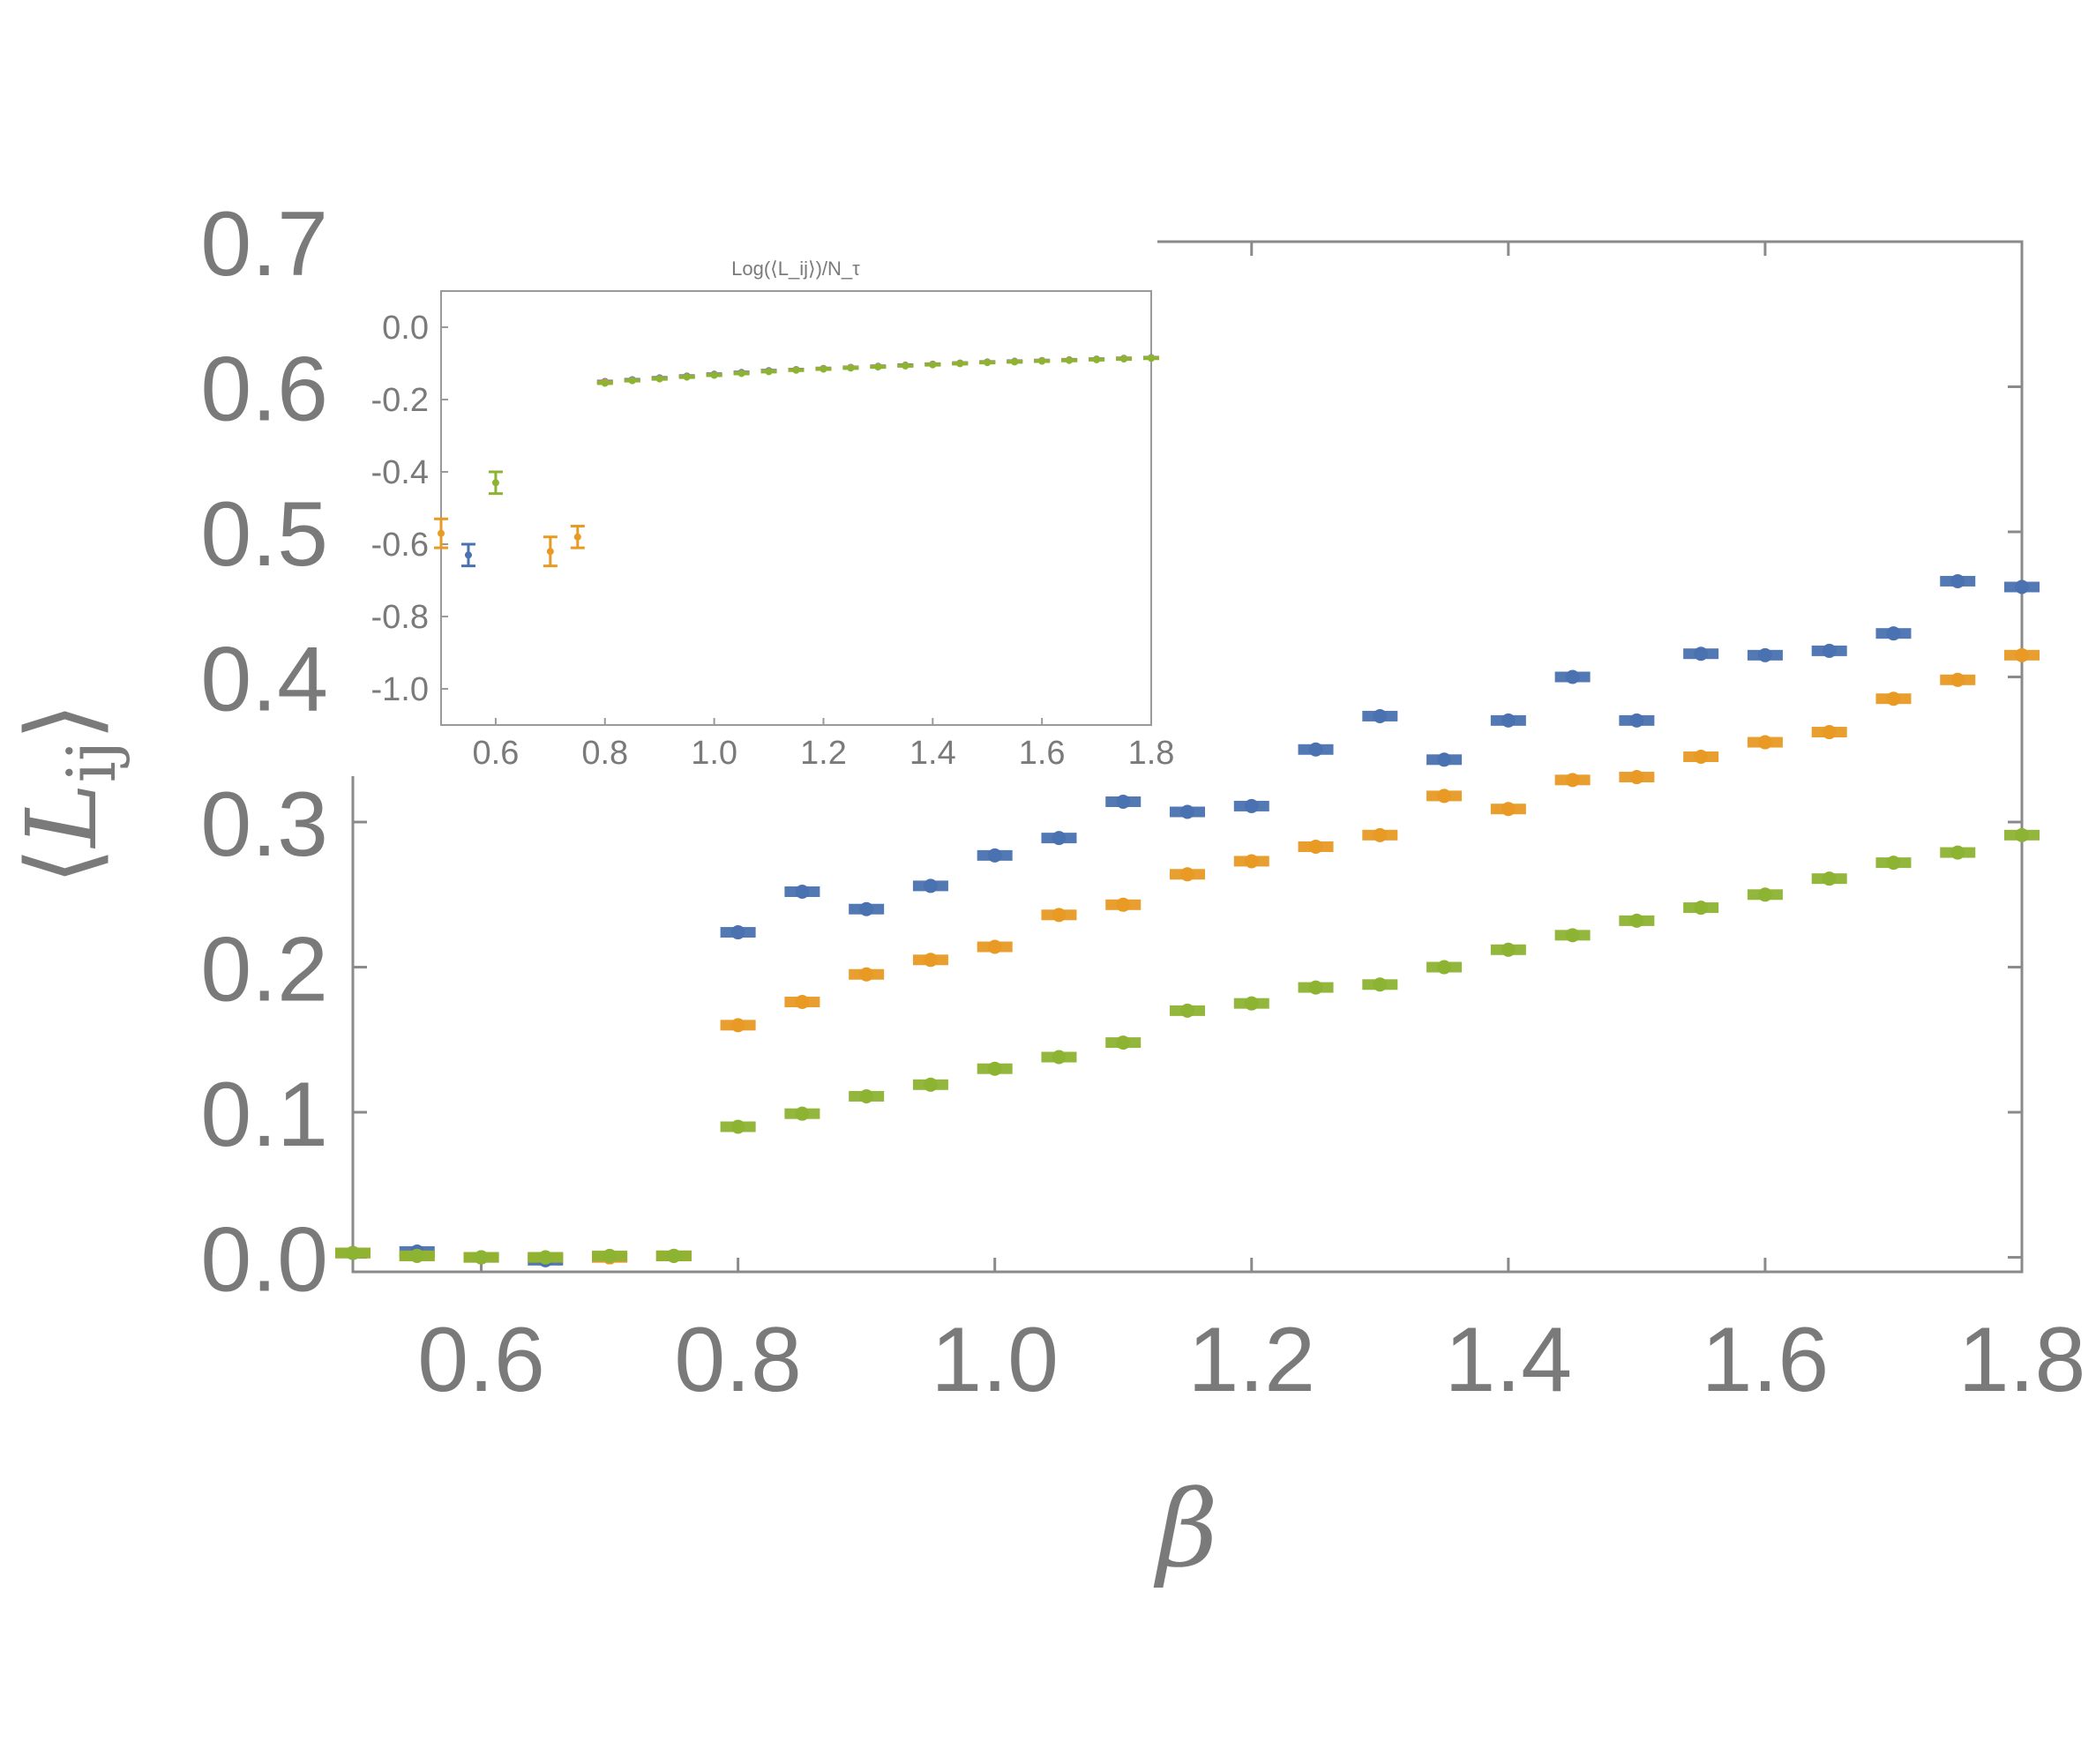 The height and width of the screenshot is (1764, 2096). What do you see at coordinates (2022, 1360) in the screenshot?
I see `x-tick-label: 1.8` at bounding box center [2022, 1360].